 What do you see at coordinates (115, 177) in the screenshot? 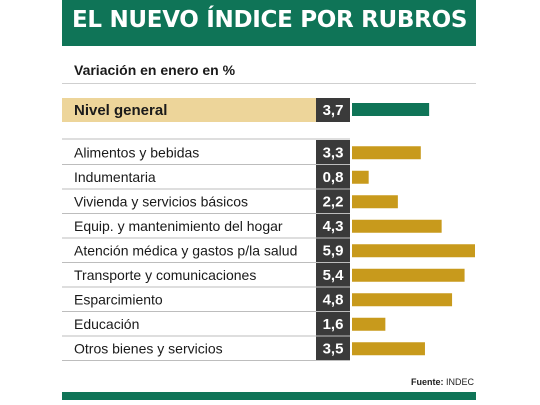
I see `category-label: Indumentaria` at bounding box center [115, 177].